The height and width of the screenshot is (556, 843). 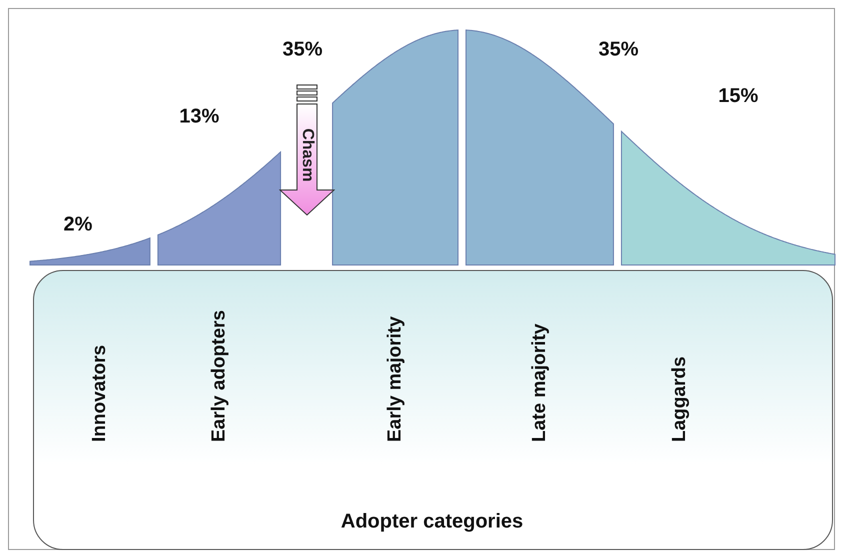 I want to click on data-label: 13%, so click(x=199, y=116).